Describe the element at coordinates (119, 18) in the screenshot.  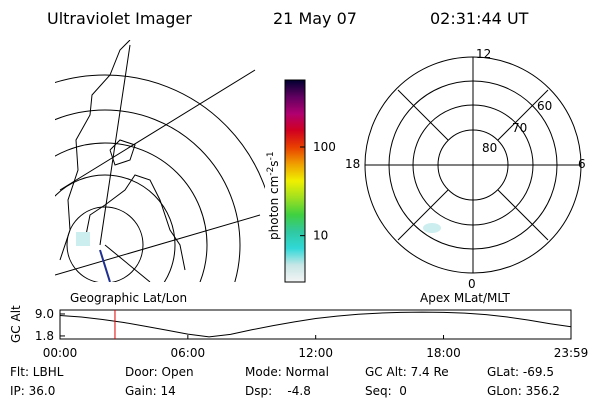
I see `title: Ultraviolet Imager` at that location.